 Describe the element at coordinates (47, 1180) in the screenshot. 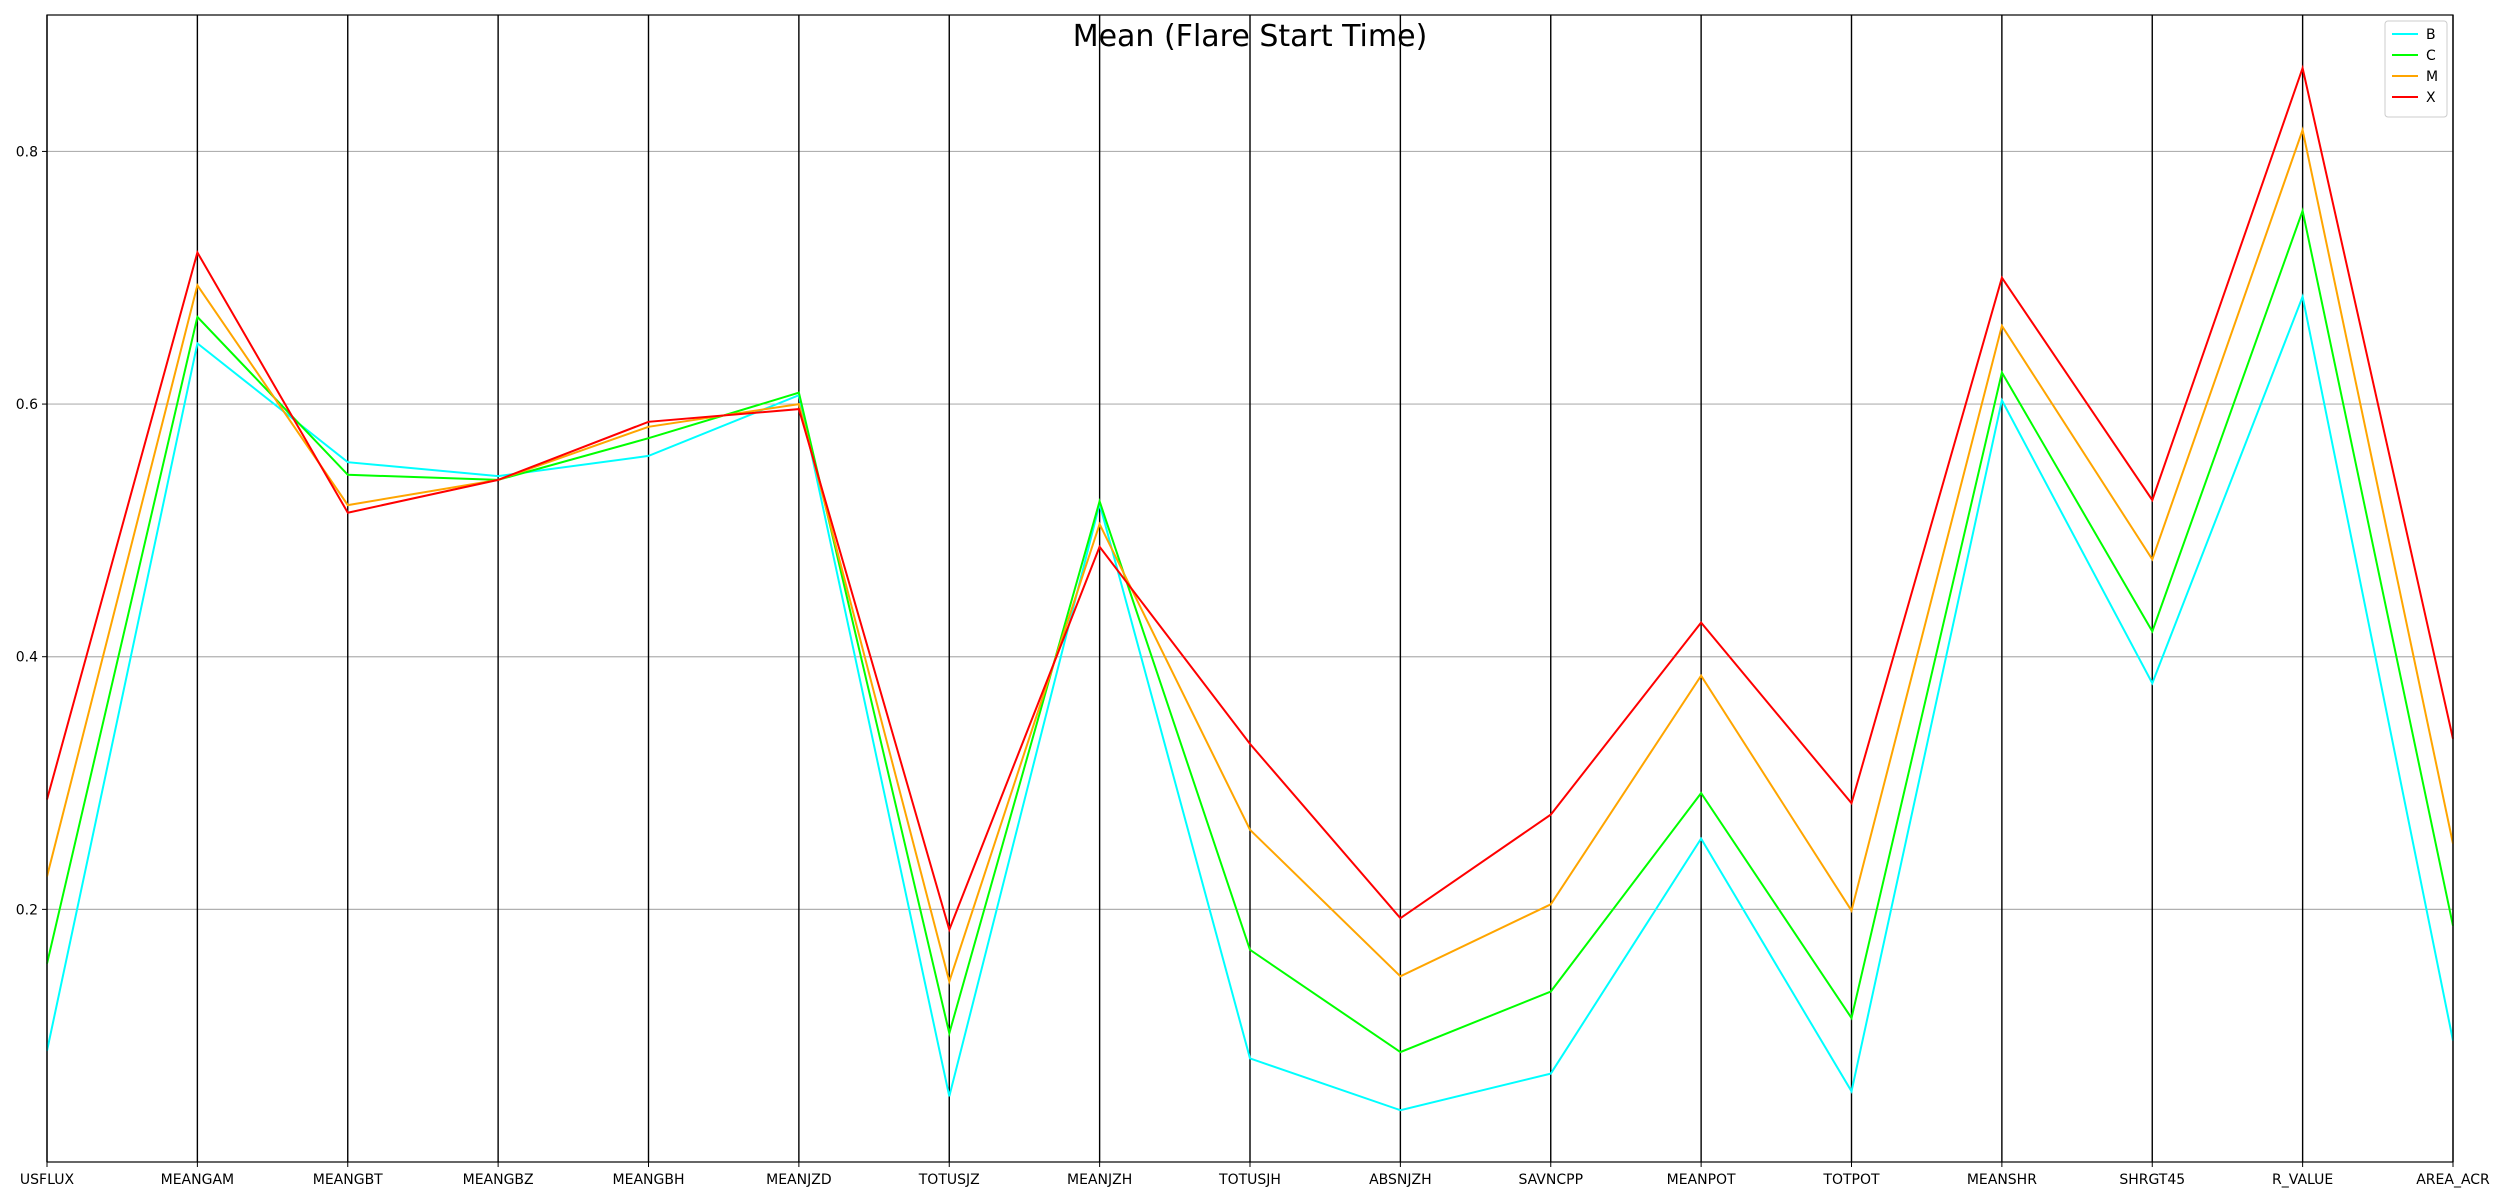

I see `category-label-usflux: USFLUX` at that location.